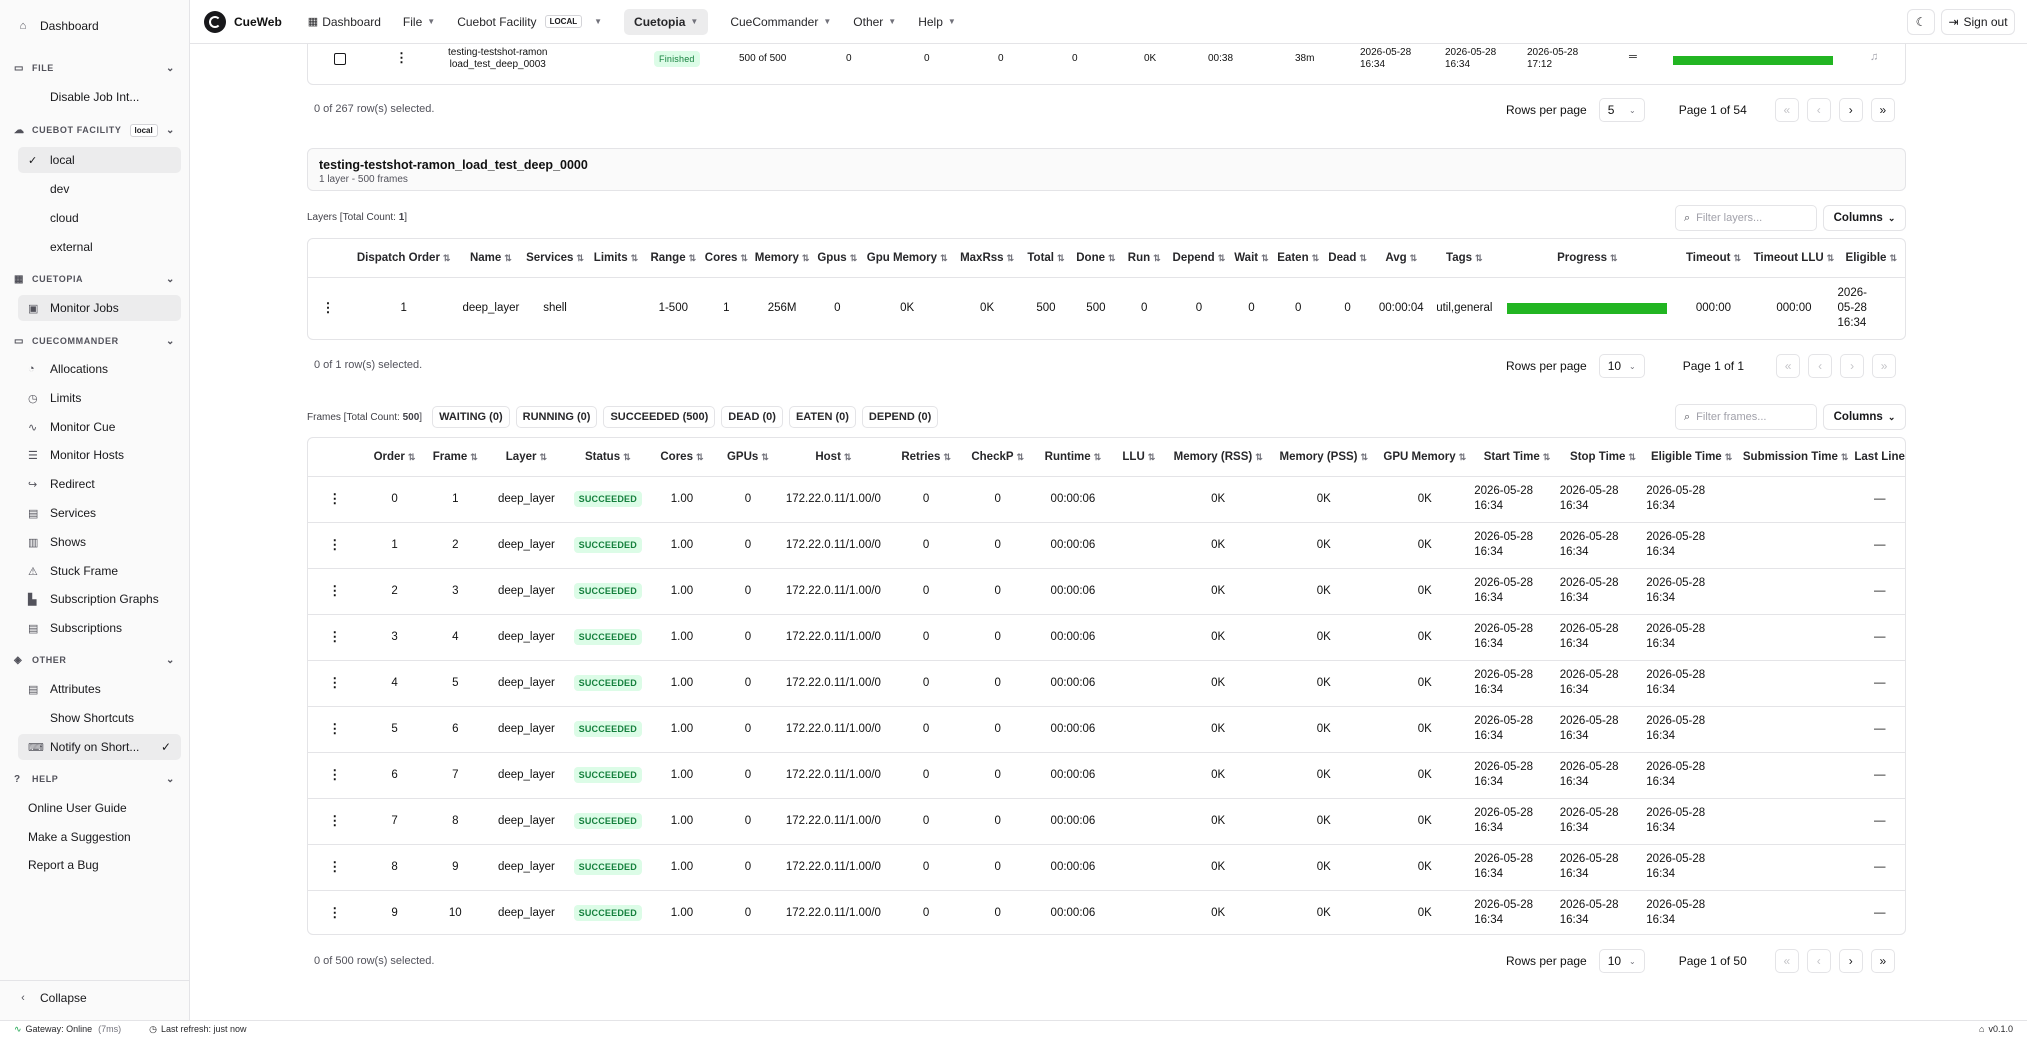  Describe the element at coordinates (419, 21) in the screenshot. I see `nav-file: File ▼` at that location.